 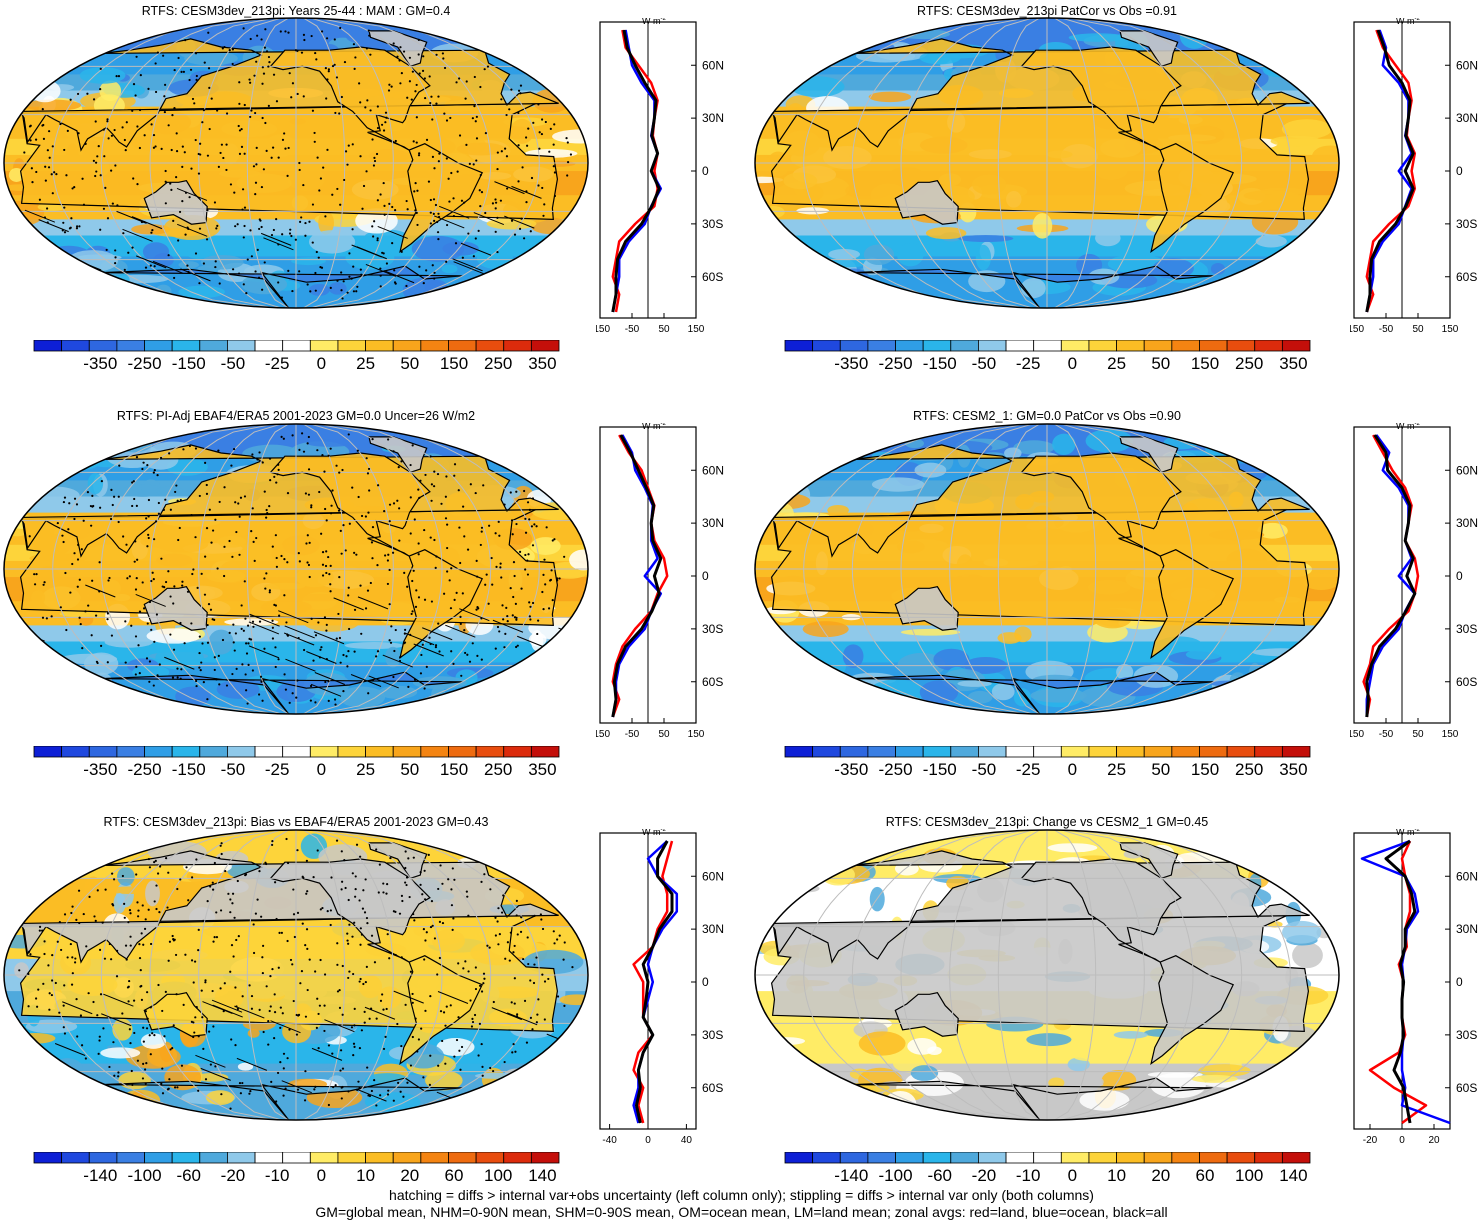 What do you see at coordinates (1450, 329) in the screenshot?
I see `zonal-x-tick-label: 150` at bounding box center [1450, 329].